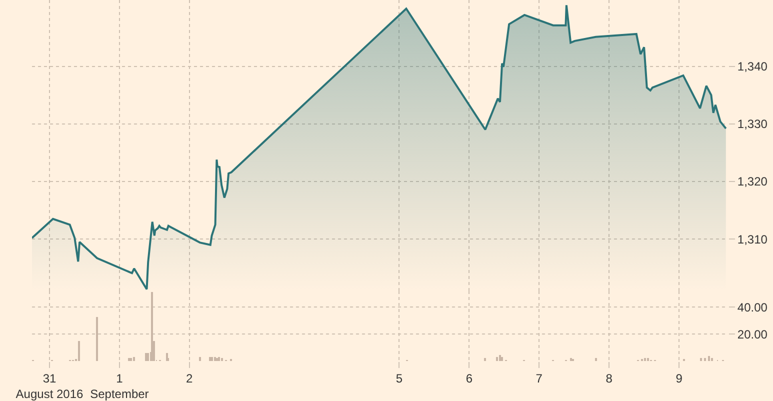 This screenshot has height=401, width=773. Describe the element at coordinates (679, 378) in the screenshot. I see `x-tick-label: 9` at that location.